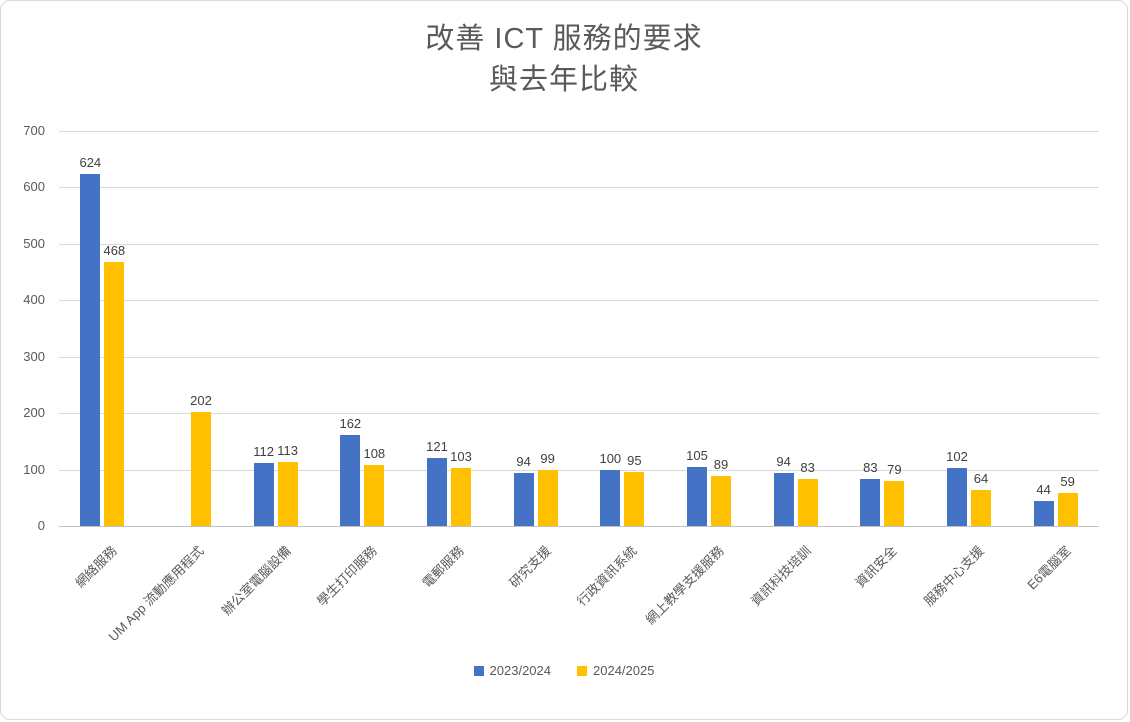 Image resolution: width=1130 pixels, height=722 pixels. Describe the element at coordinates (437, 446) in the screenshot. I see `data-label: 121` at that location.